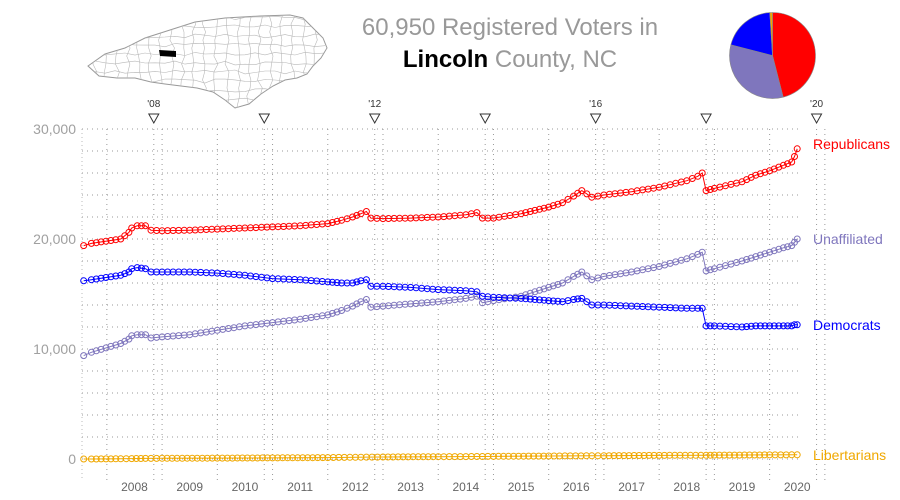 The height and width of the screenshot is (500, 900). I want to click on series-line-democrats, so click(440, 297).